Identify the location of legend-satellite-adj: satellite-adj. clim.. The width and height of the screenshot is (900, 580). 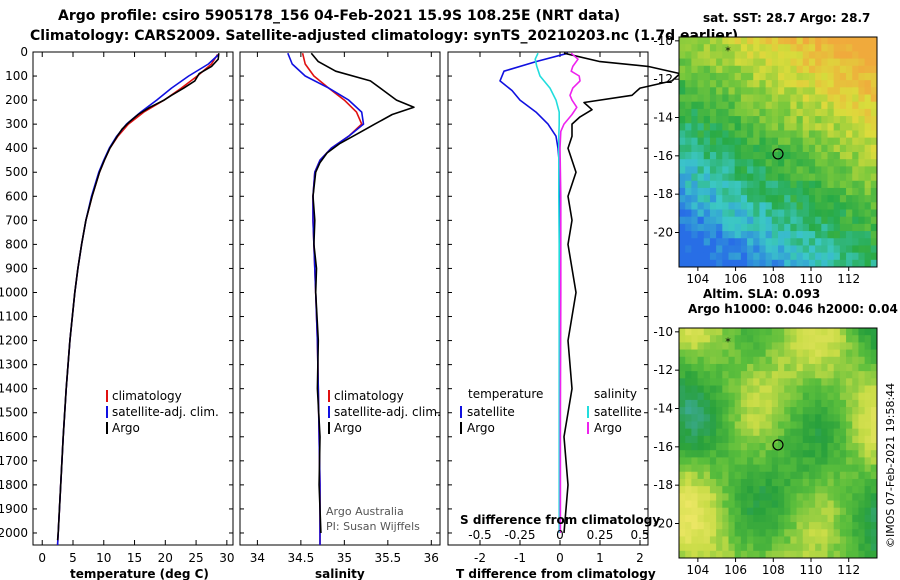
(387, 412).